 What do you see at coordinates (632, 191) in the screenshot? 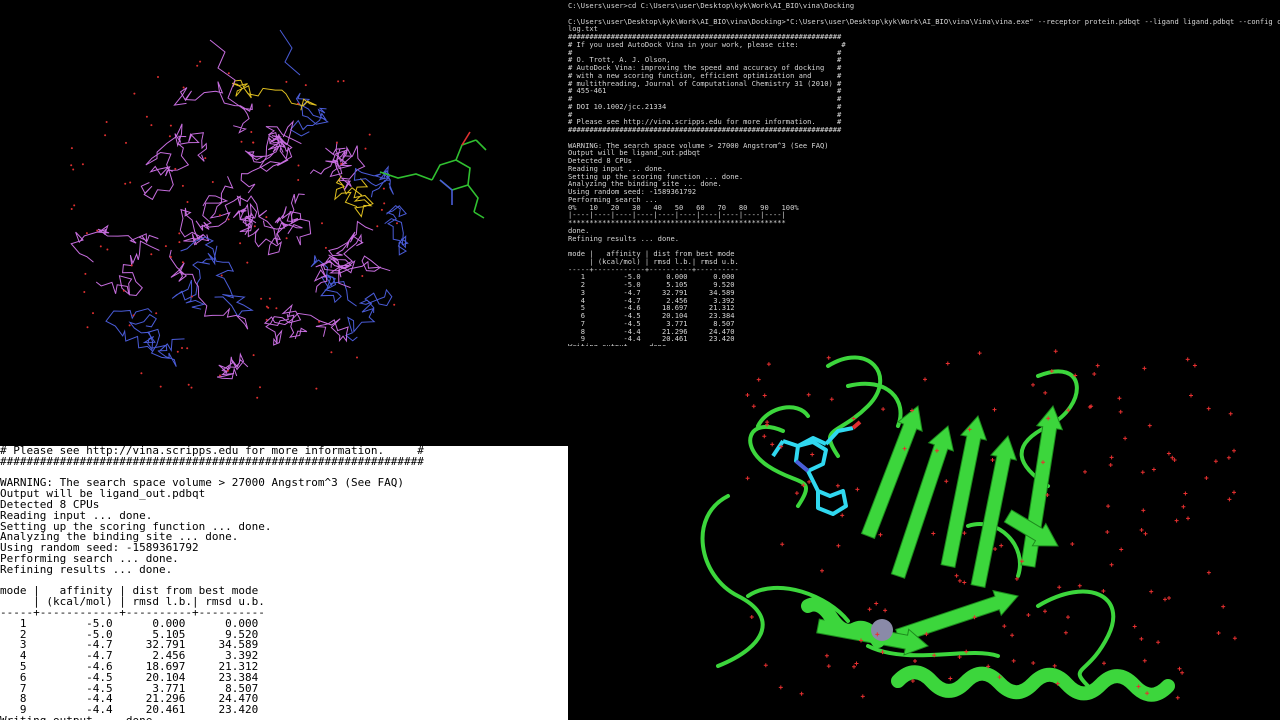
I see `terminal-line: Using random seed: -1589361792` at bounding box center [632, 191].